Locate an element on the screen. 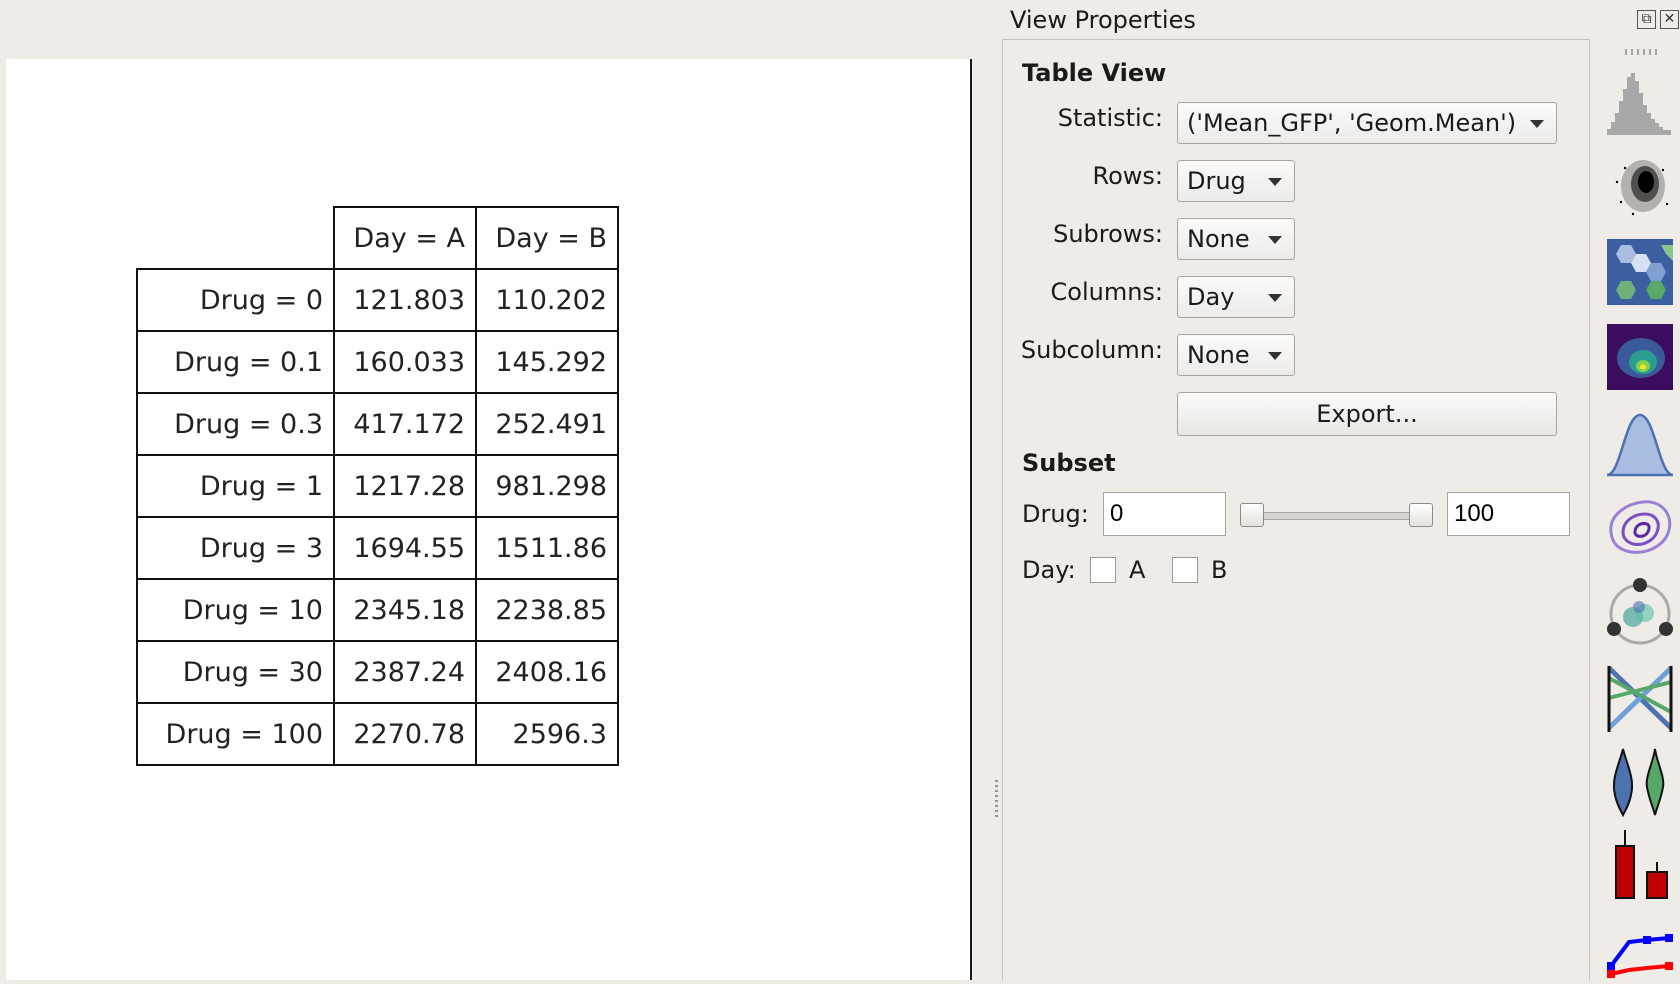  table-cell: 2270.78 is located at coordinates (405, 734).